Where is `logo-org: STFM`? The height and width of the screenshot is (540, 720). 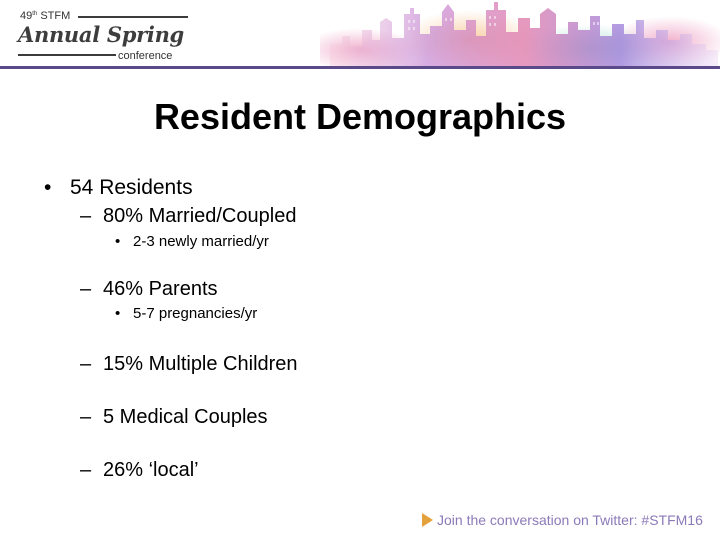
logo-org: STFM is located at coordinates (55, 16).